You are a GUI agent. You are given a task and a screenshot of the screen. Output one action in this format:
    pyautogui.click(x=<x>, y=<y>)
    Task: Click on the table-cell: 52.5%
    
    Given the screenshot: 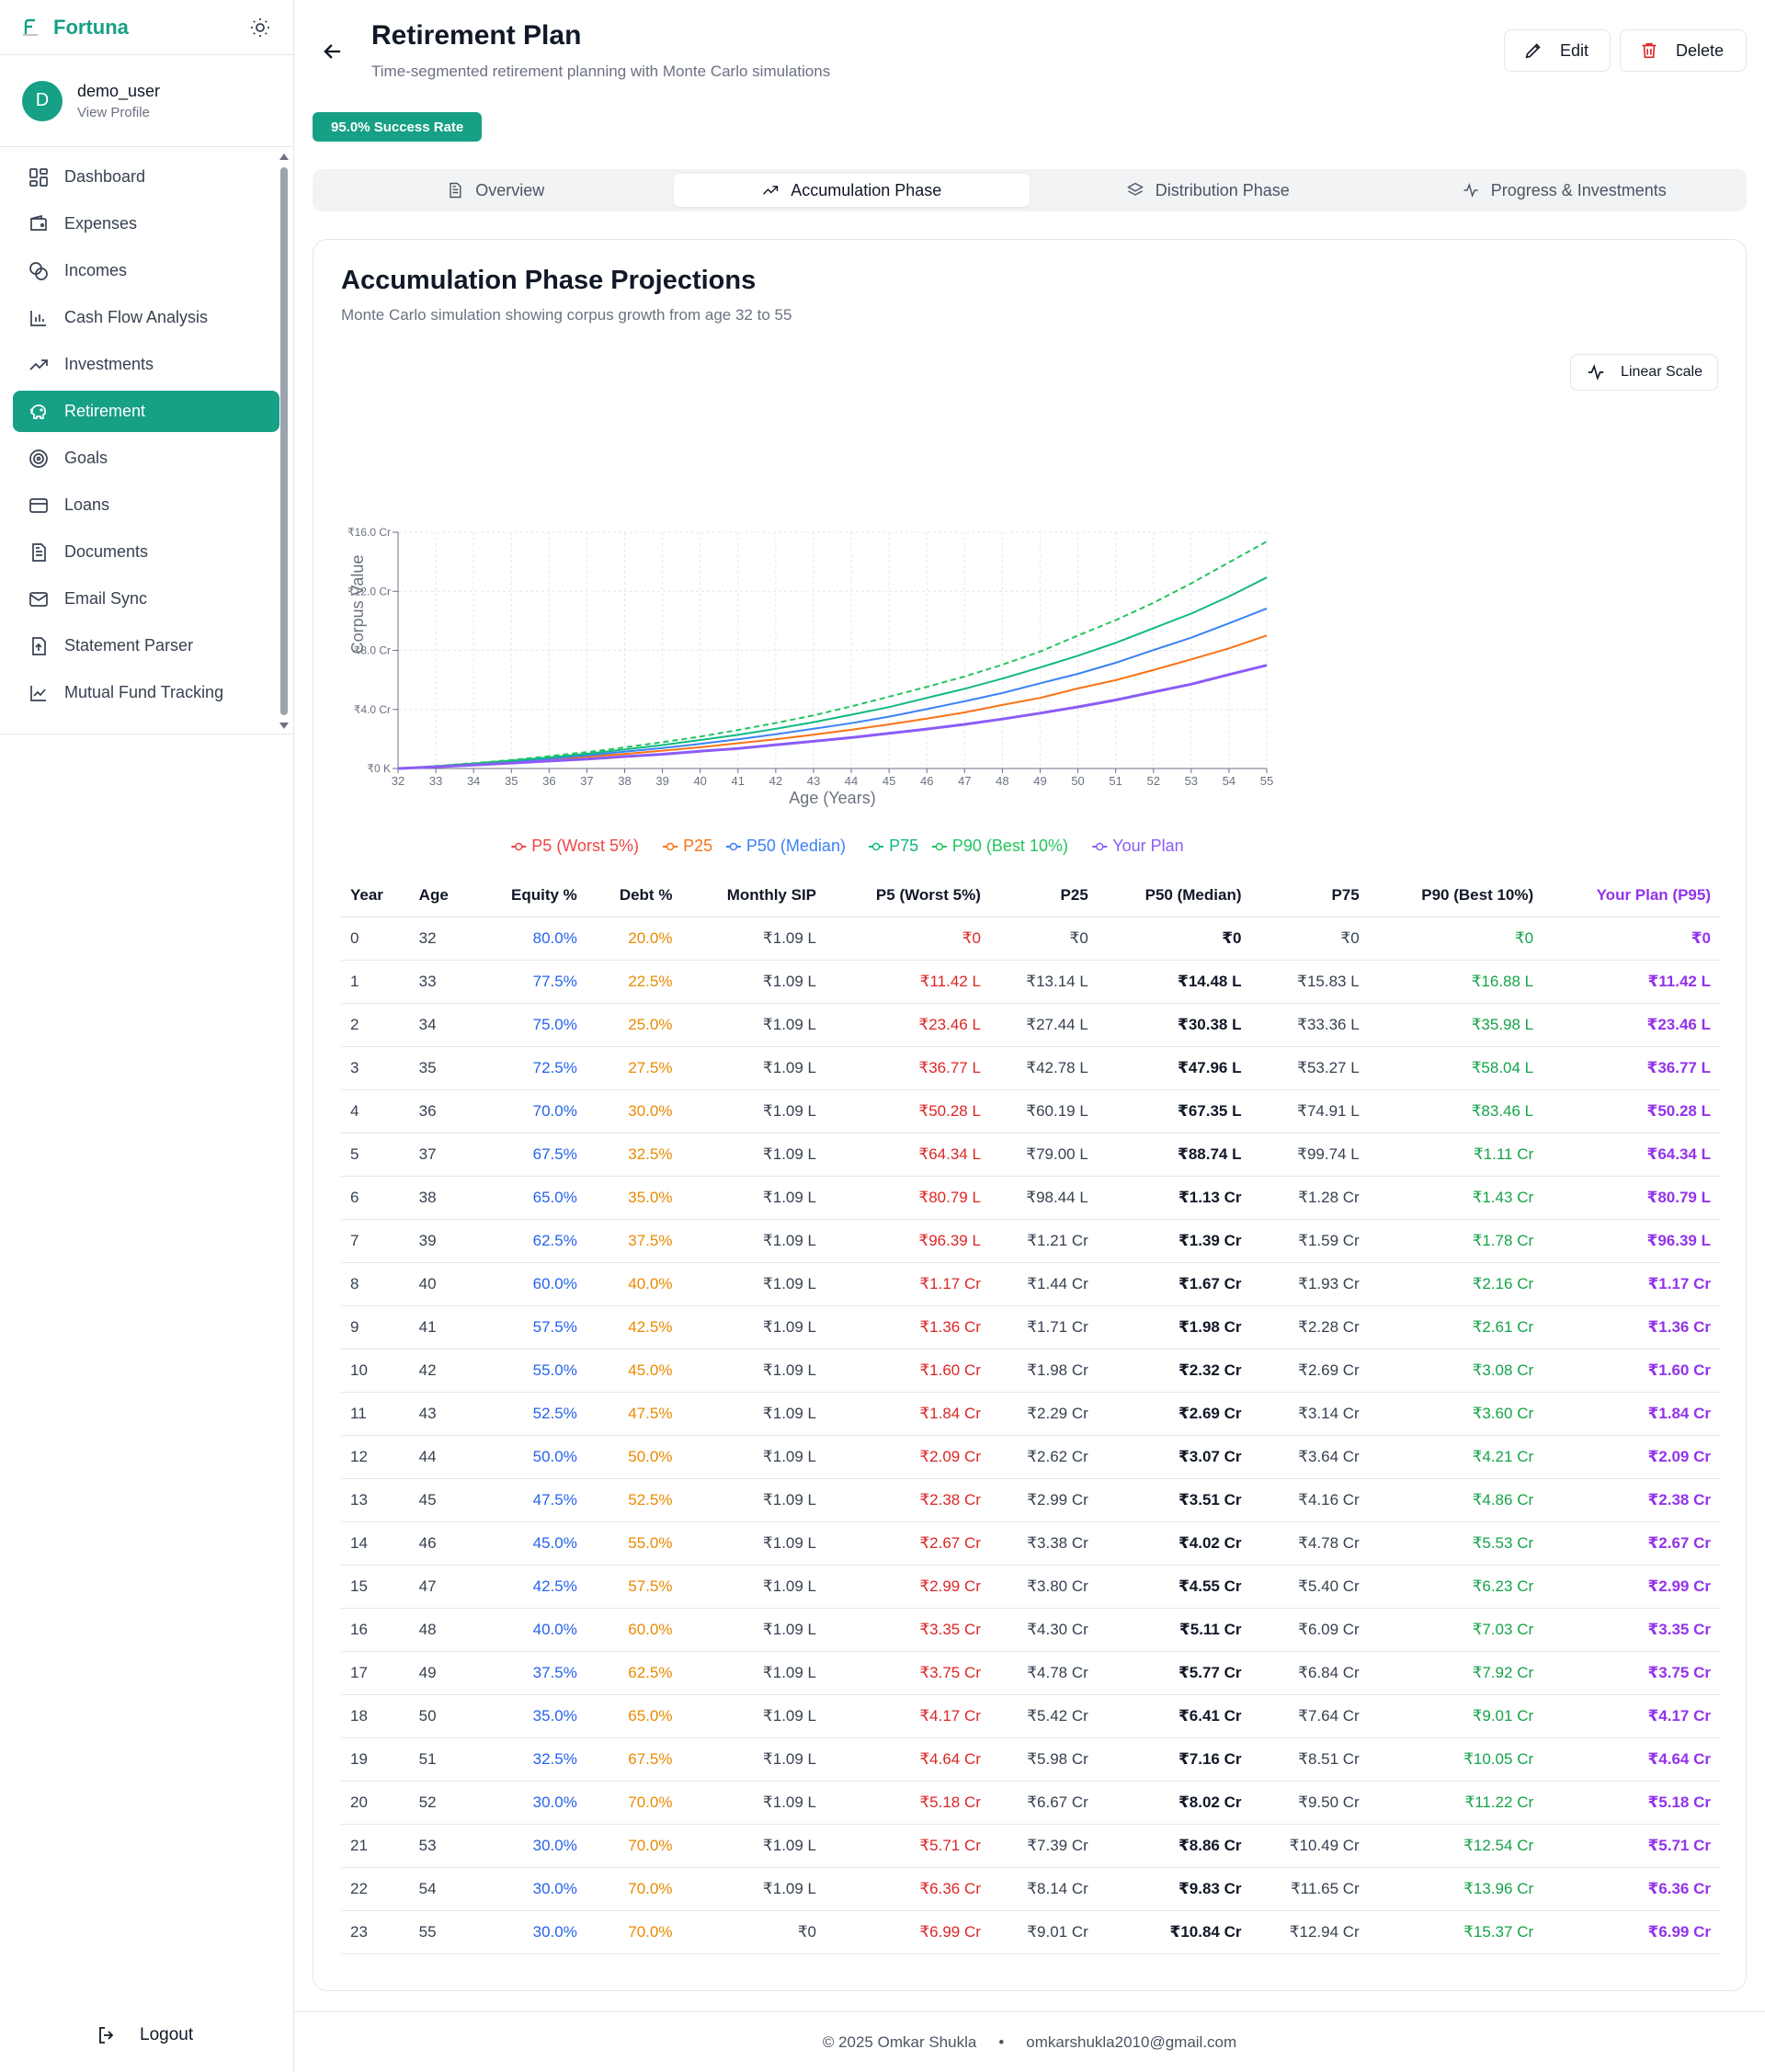 What is the action you would take?
    pyautogui.click(x=634, y=1500)
    